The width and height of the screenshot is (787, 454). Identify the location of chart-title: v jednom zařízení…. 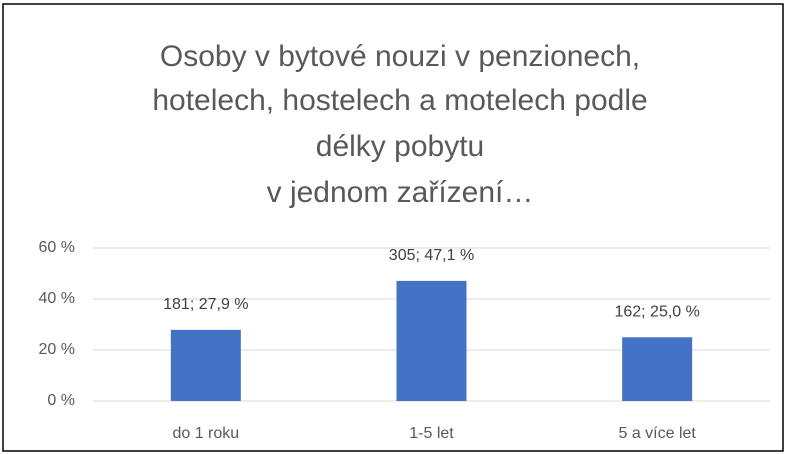
(400, 192).